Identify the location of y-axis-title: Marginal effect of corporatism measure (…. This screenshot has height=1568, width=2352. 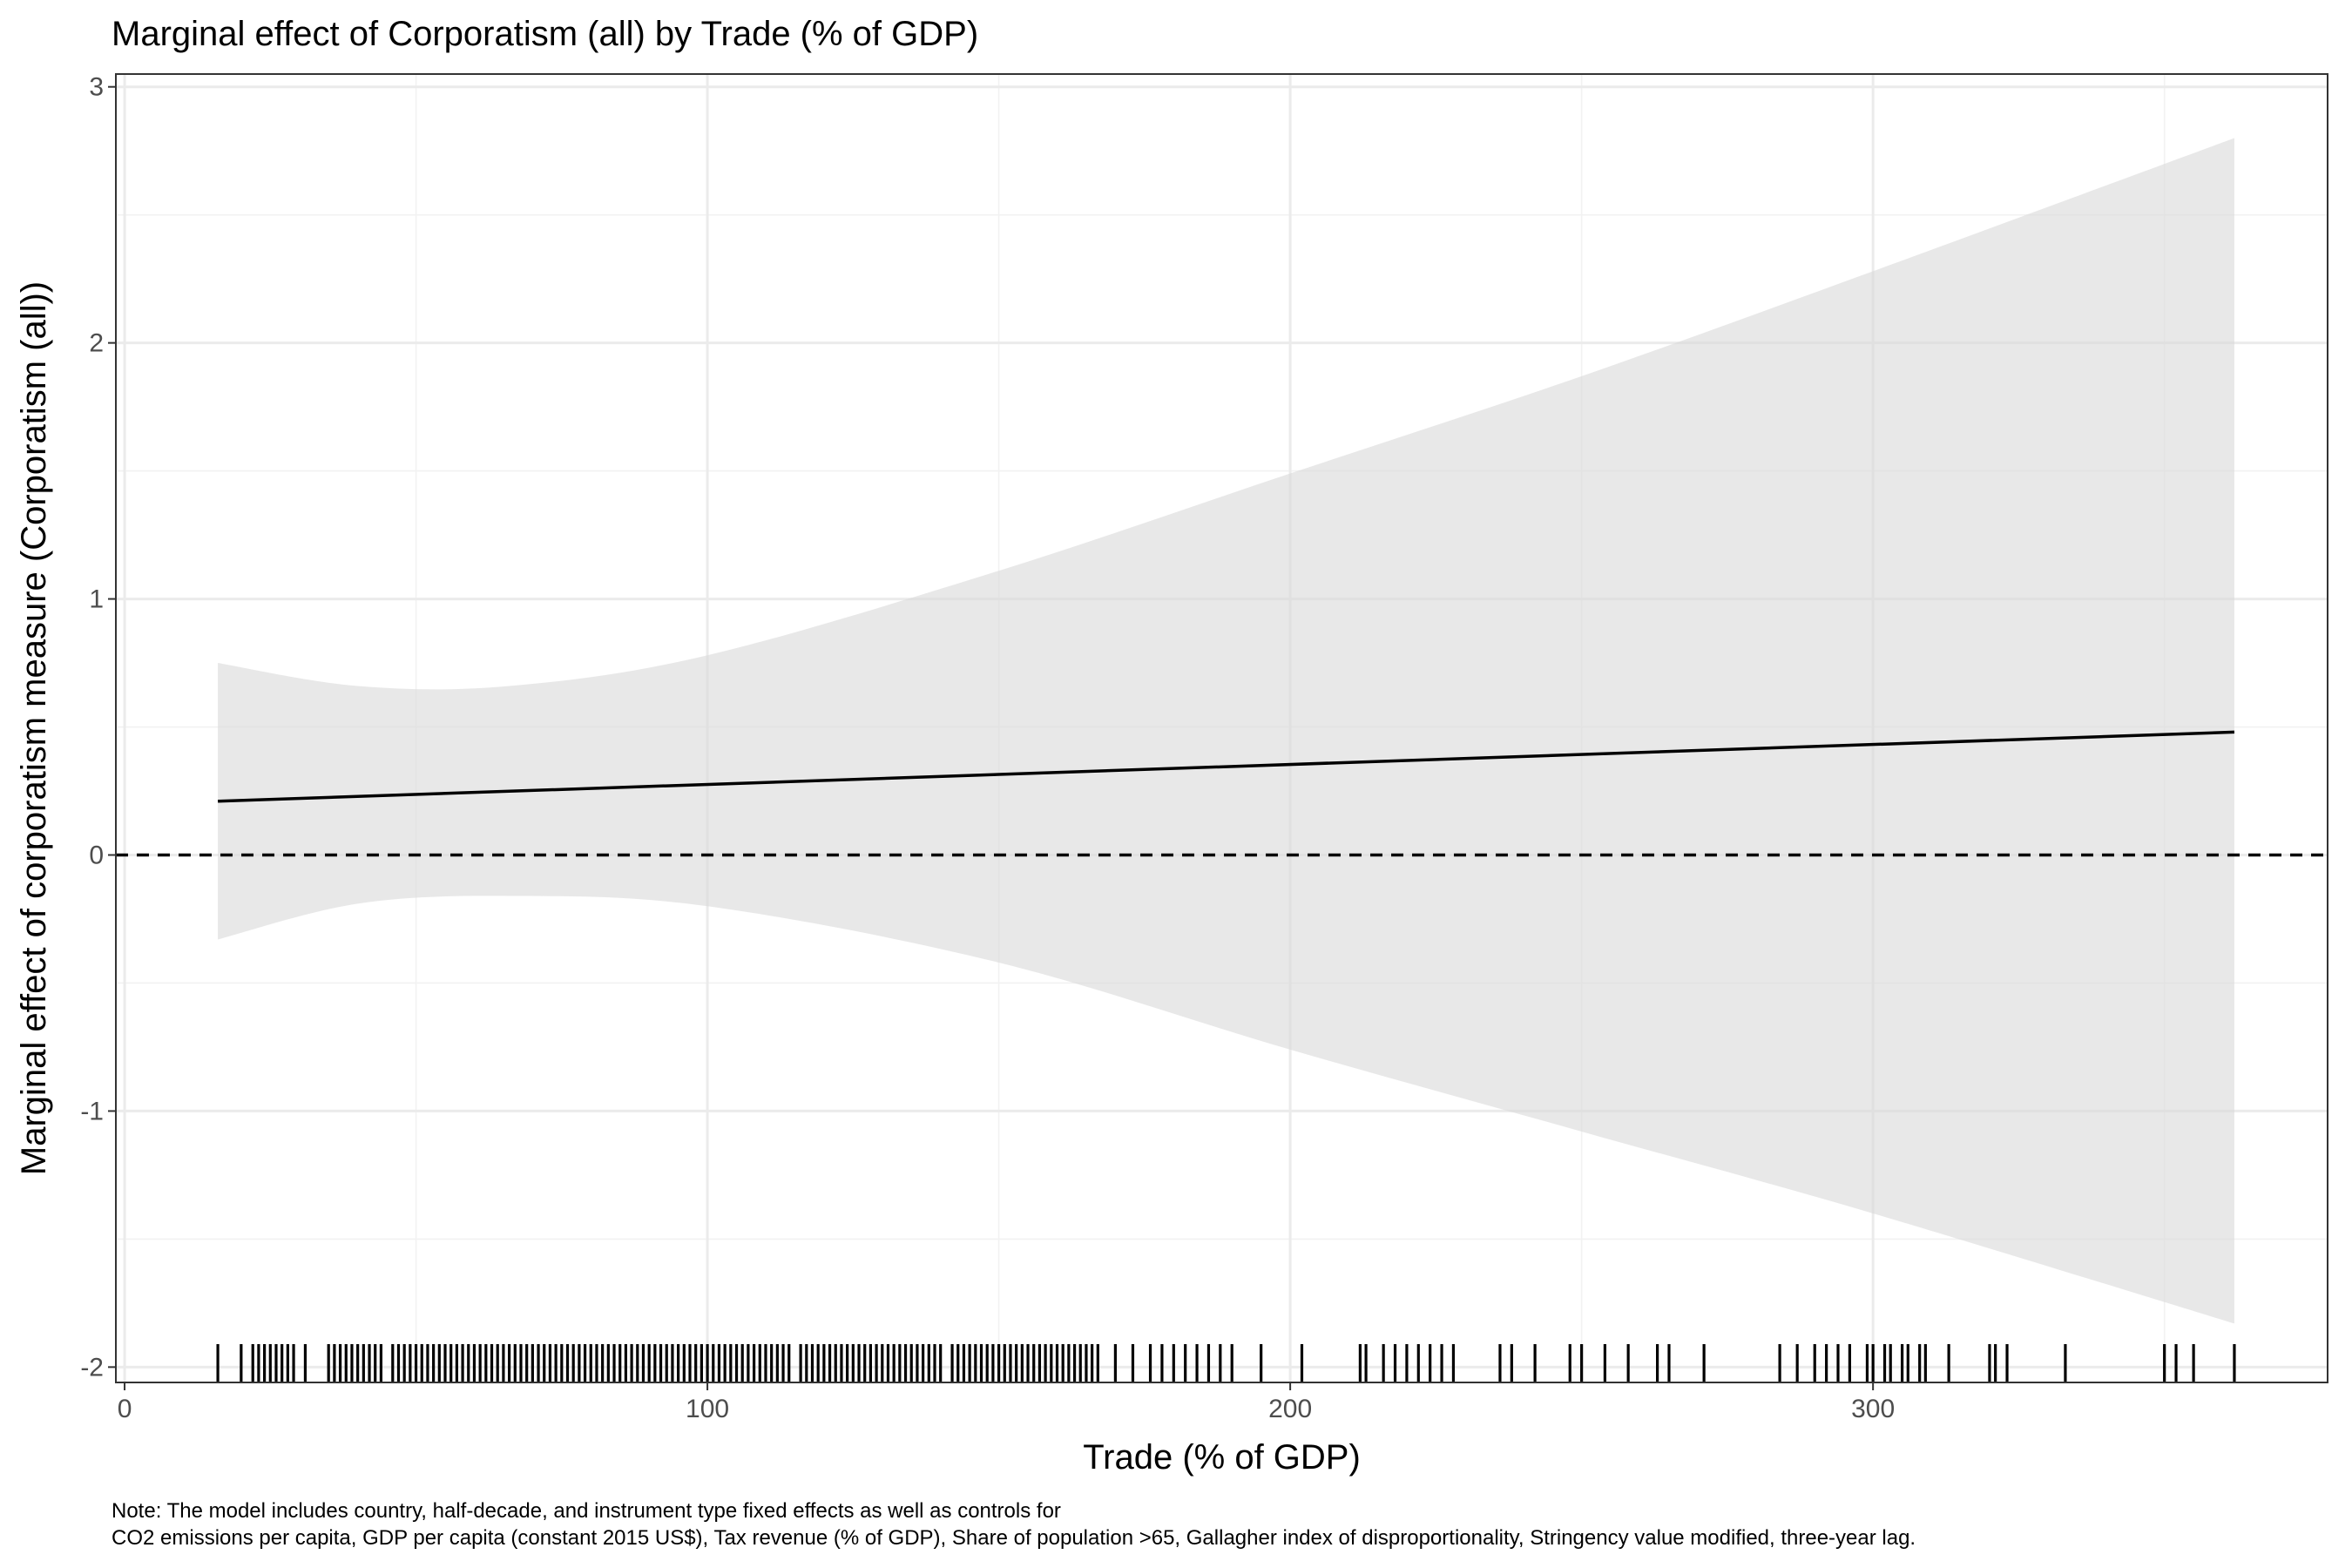
(34, 728).